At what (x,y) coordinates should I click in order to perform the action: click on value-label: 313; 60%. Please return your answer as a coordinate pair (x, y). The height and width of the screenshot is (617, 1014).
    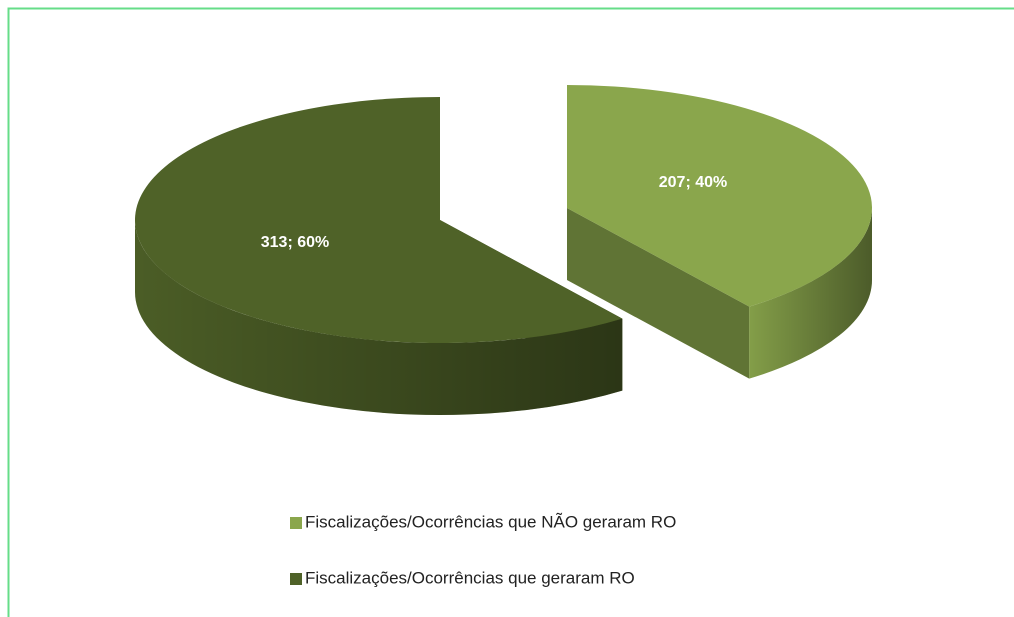
    Looking at the image, I should click on (295, 242).